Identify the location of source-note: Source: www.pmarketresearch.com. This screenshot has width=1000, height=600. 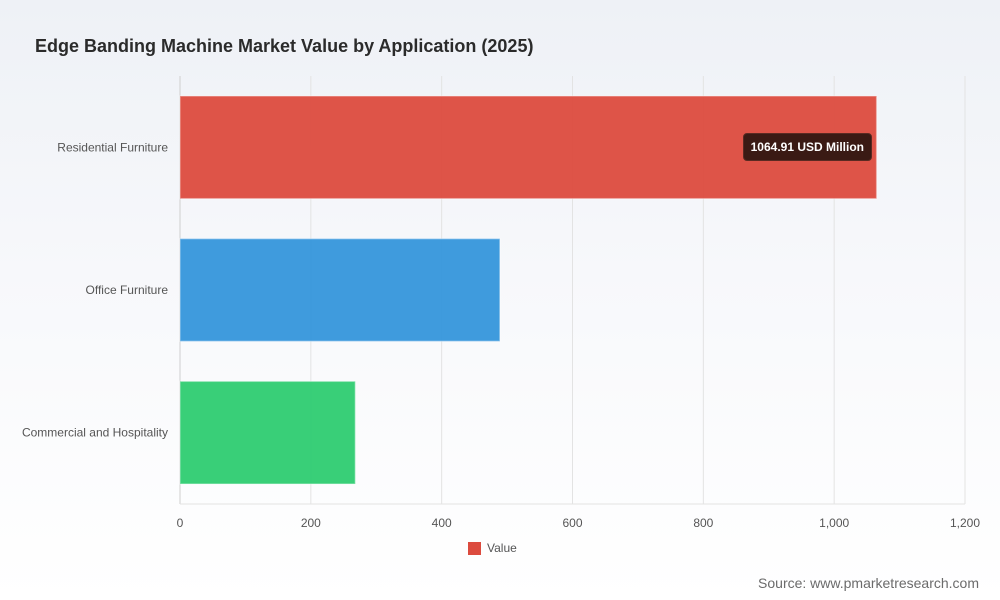
(868, 583).